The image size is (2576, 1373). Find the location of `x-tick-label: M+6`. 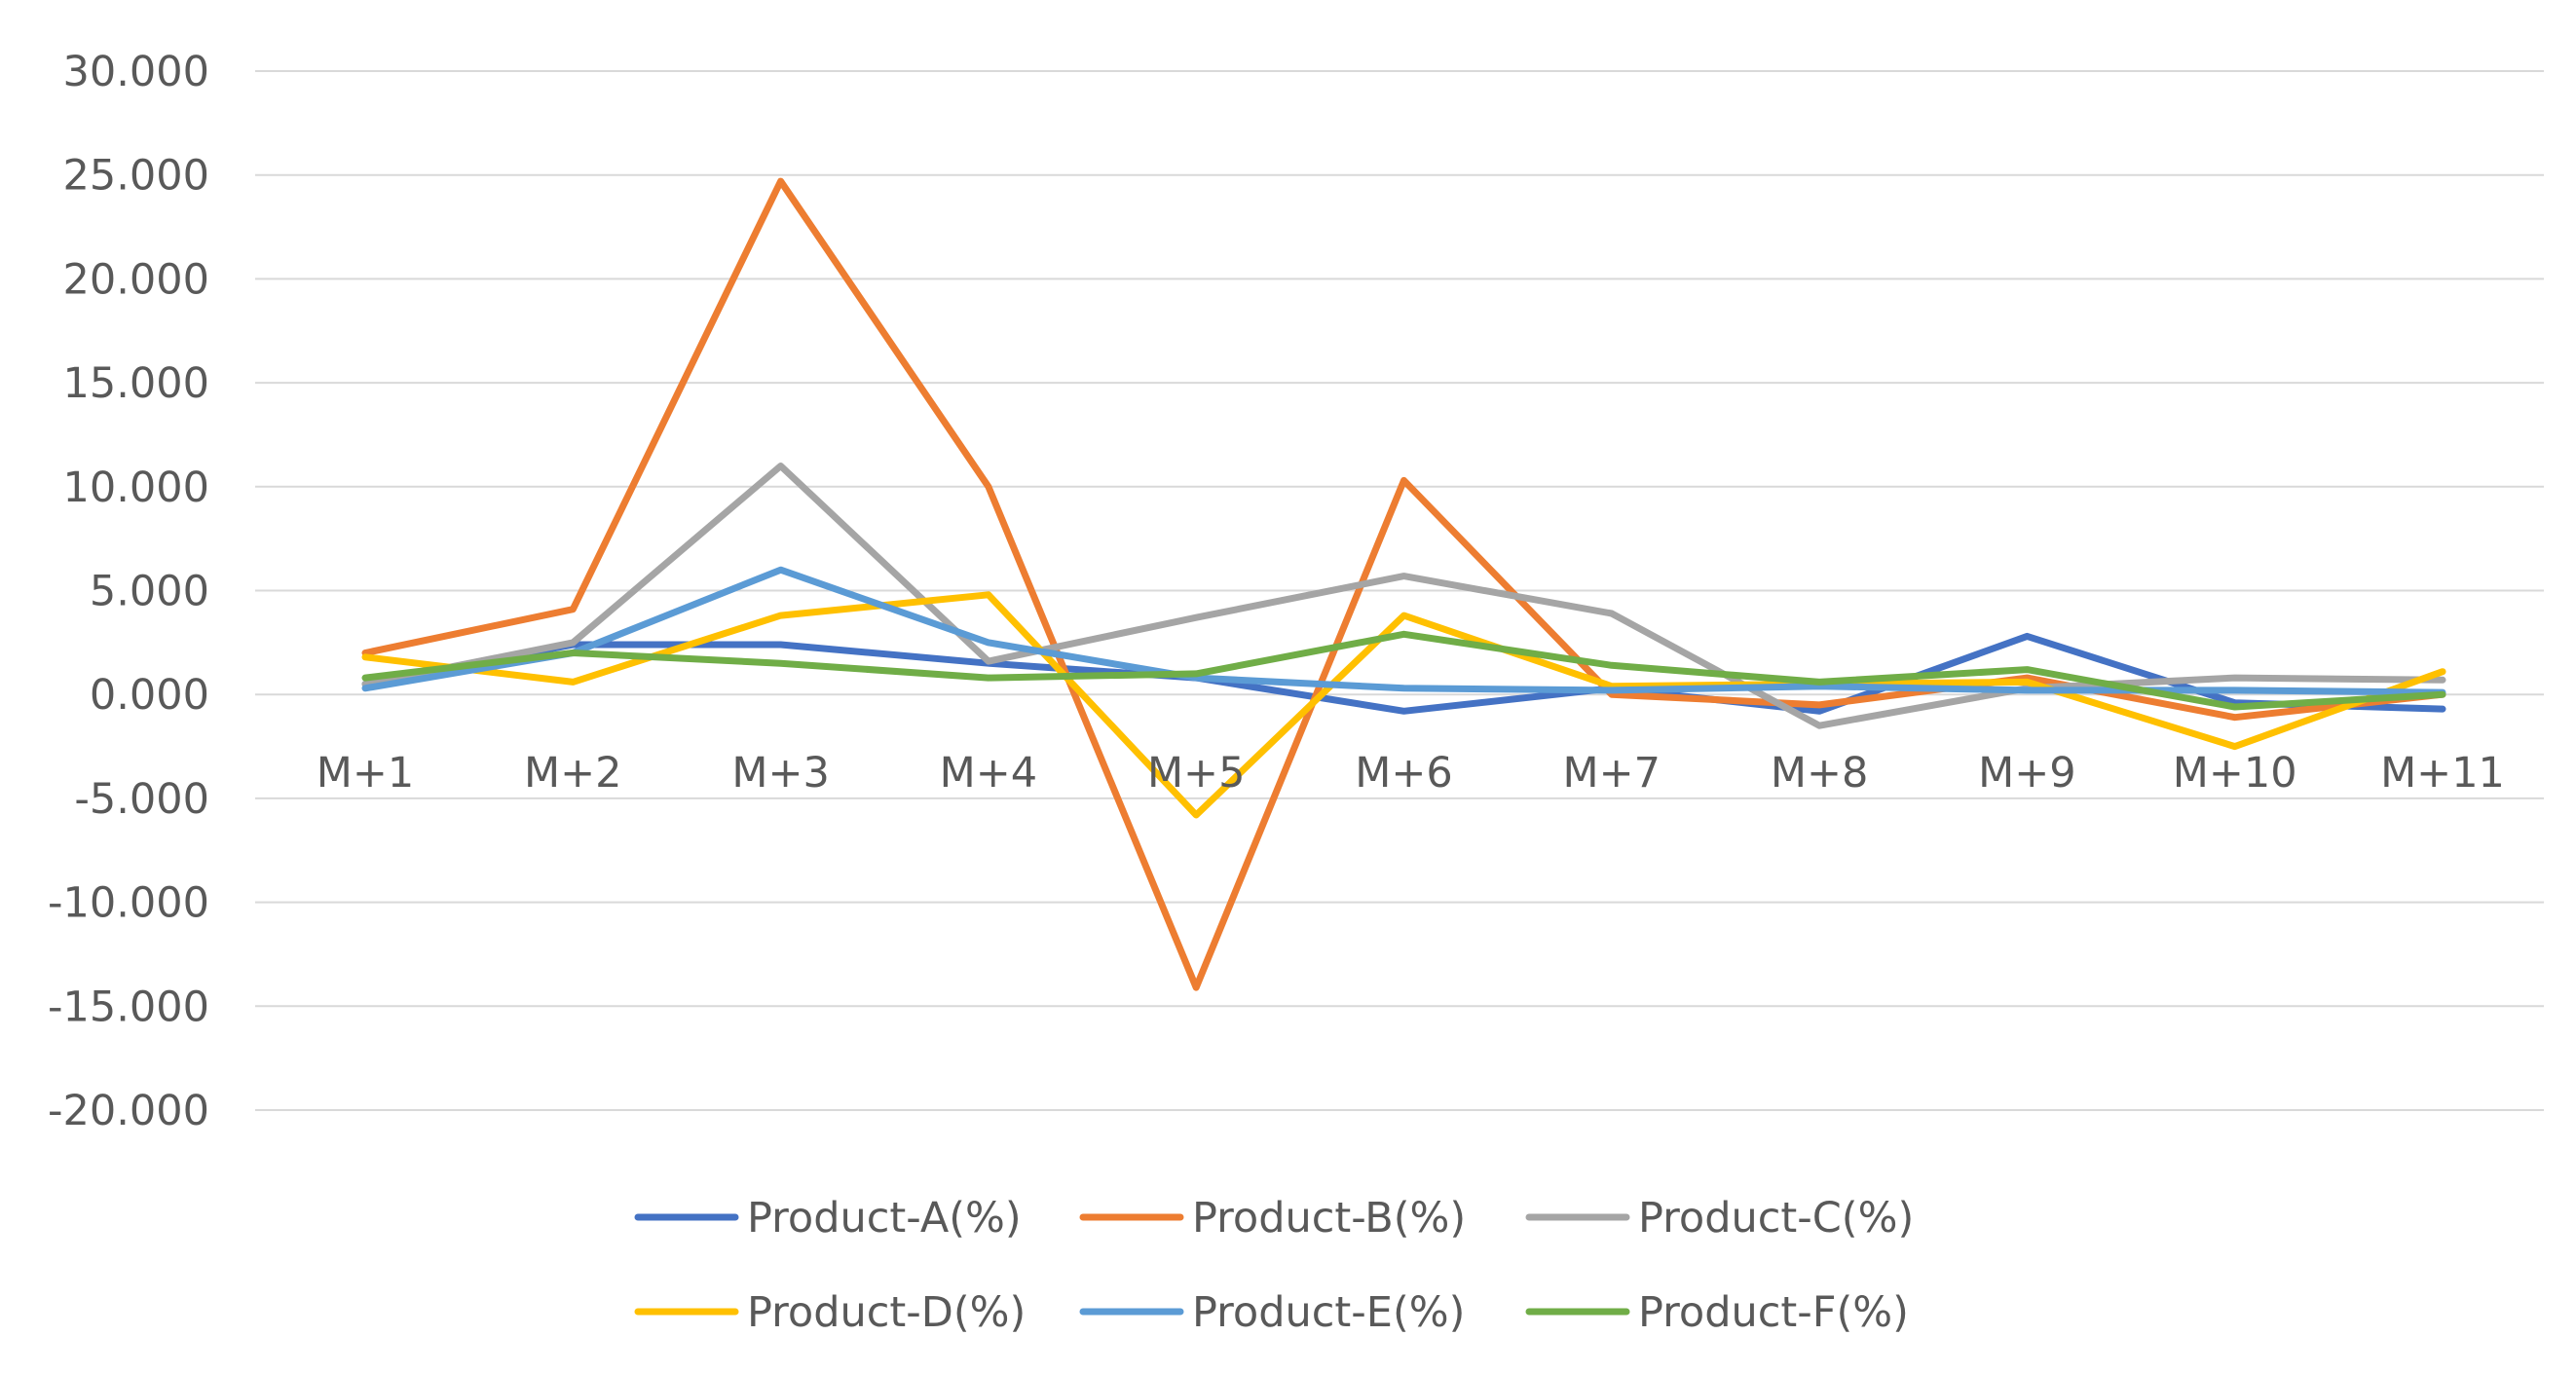

x-tick-label: M+6 is located at coordinates (1404, 774).